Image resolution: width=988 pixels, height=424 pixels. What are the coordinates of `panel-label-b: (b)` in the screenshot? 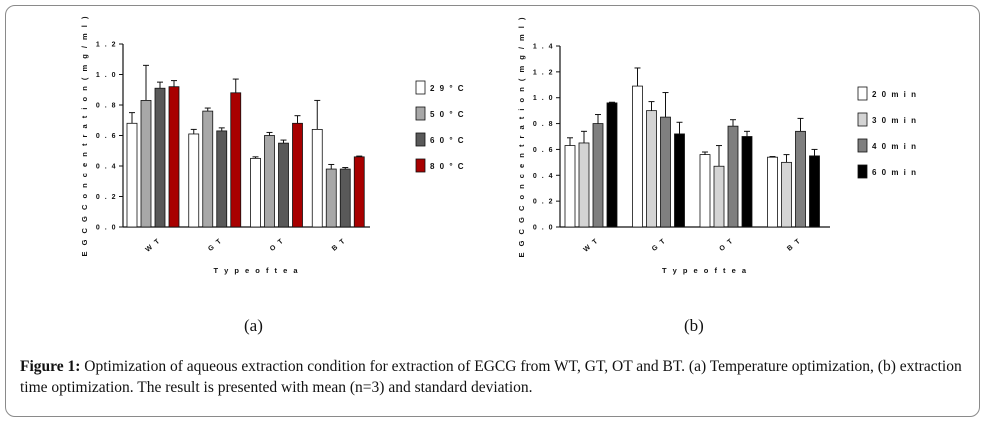 It's located at (694, 325).